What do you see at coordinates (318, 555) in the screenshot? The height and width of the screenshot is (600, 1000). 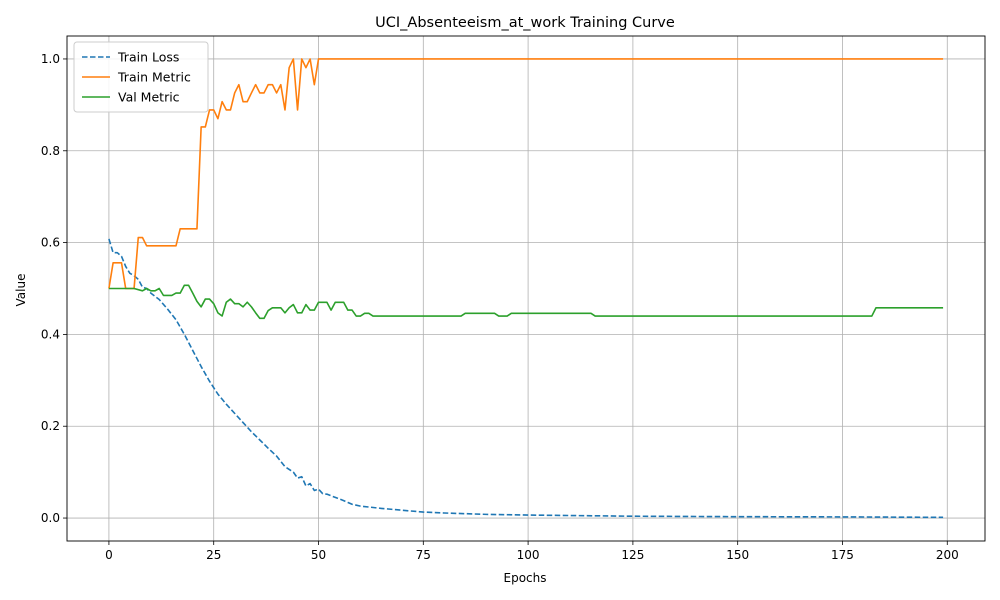 I see `x-tick-label: 50` at bounding box center [318, 555].